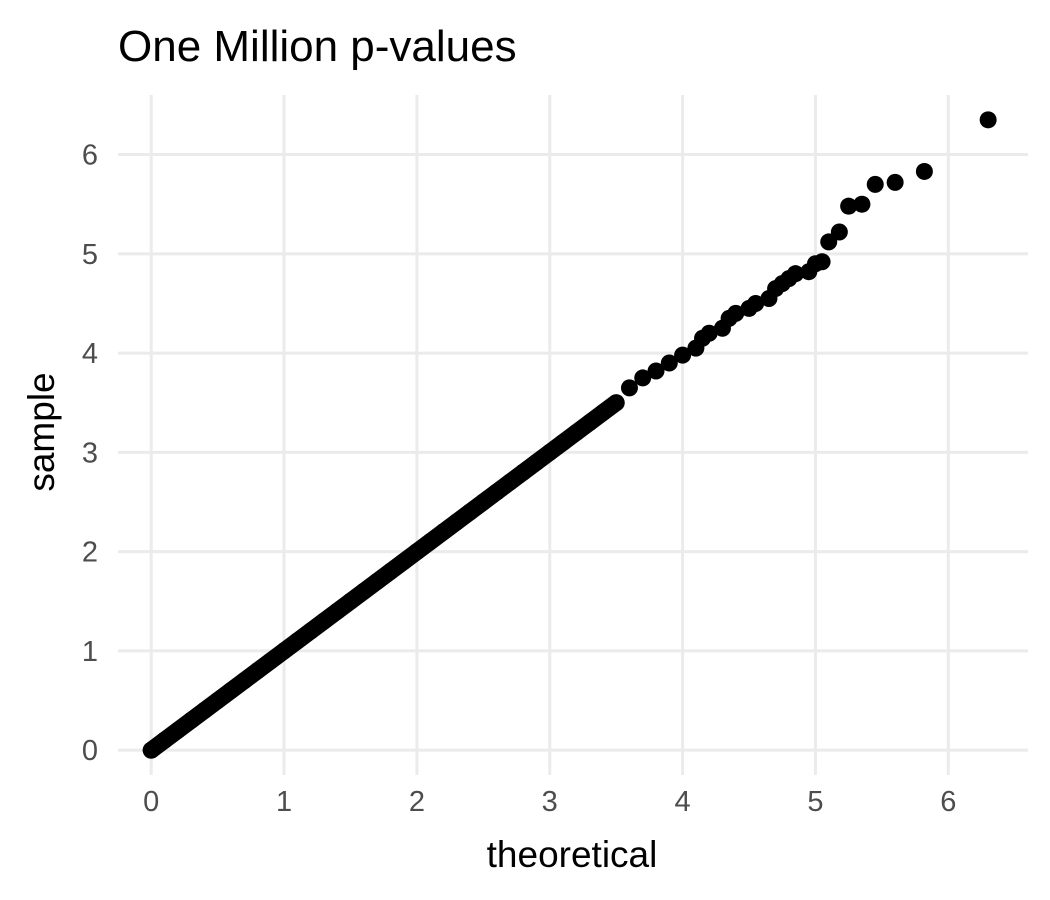 The width and height of the screenshot is (1050, 900). I want to click on x-tick-label: 1, so click(284, 802).